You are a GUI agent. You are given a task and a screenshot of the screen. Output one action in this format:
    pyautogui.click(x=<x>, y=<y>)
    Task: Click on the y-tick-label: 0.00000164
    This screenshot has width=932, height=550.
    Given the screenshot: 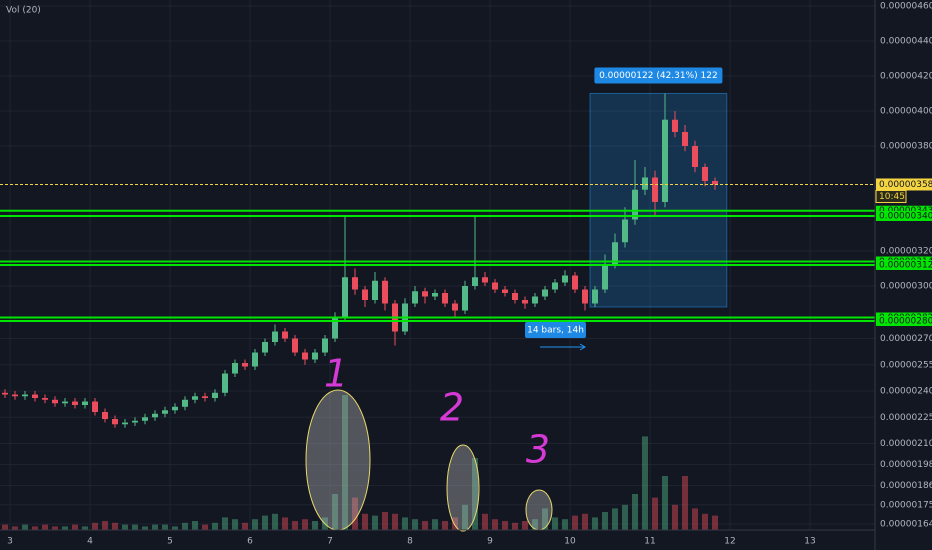 What is the action you would take?
    pyautogui.click(x=906, y=525)
    